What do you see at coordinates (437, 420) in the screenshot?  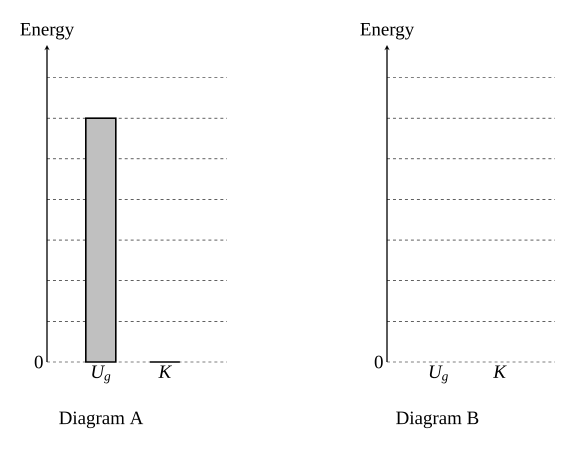 I see `text: Diagram B` at bounding box center [437, 420].